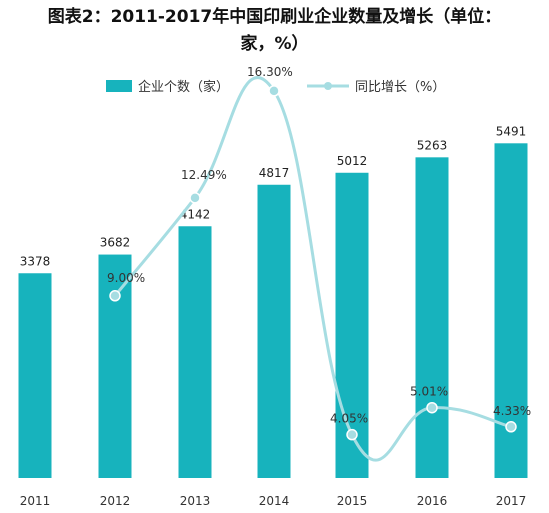  Describe the element at coordinates (195, 198) in the screenshot. I see `growth-marker-2013` at that location.